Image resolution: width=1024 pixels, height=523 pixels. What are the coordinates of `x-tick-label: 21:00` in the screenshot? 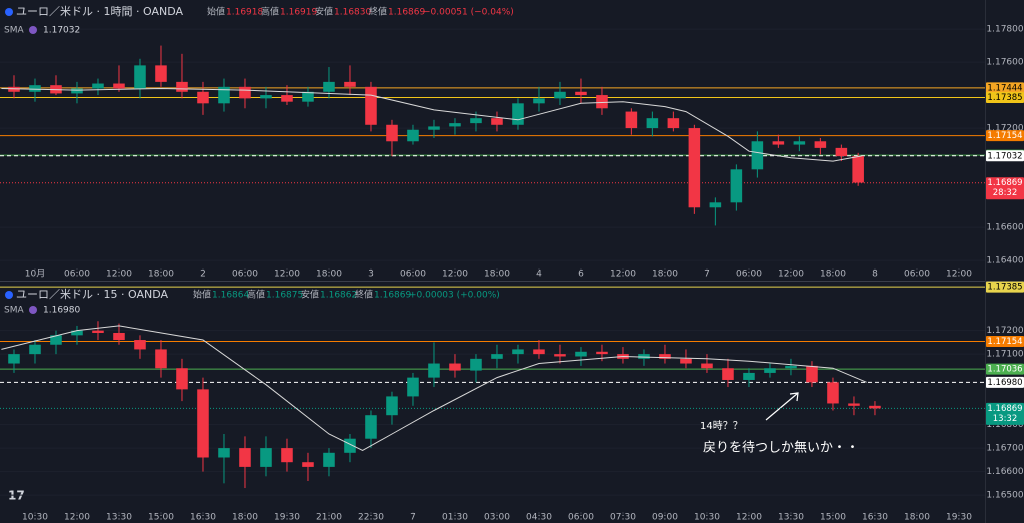 It's located at (329, 518).